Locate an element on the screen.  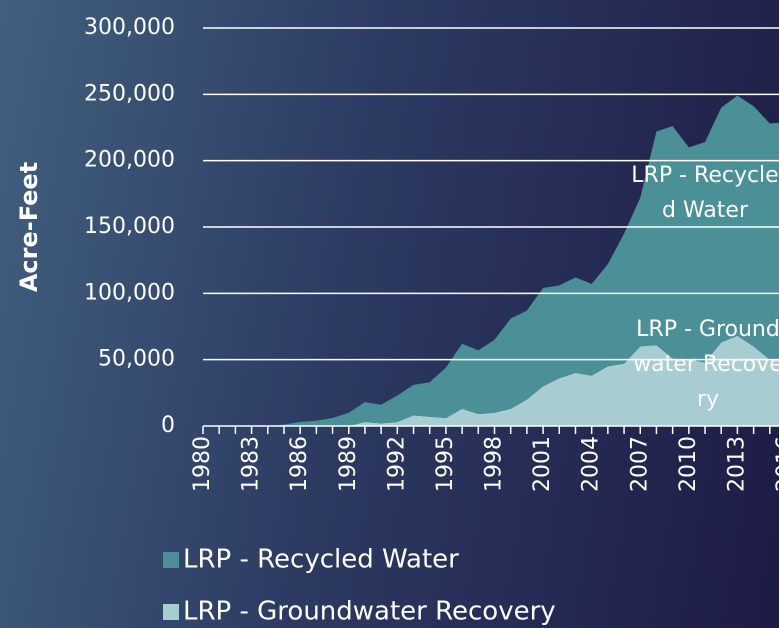
legend-label: LRP - Recycled Water is located at coordinates (321, 560).